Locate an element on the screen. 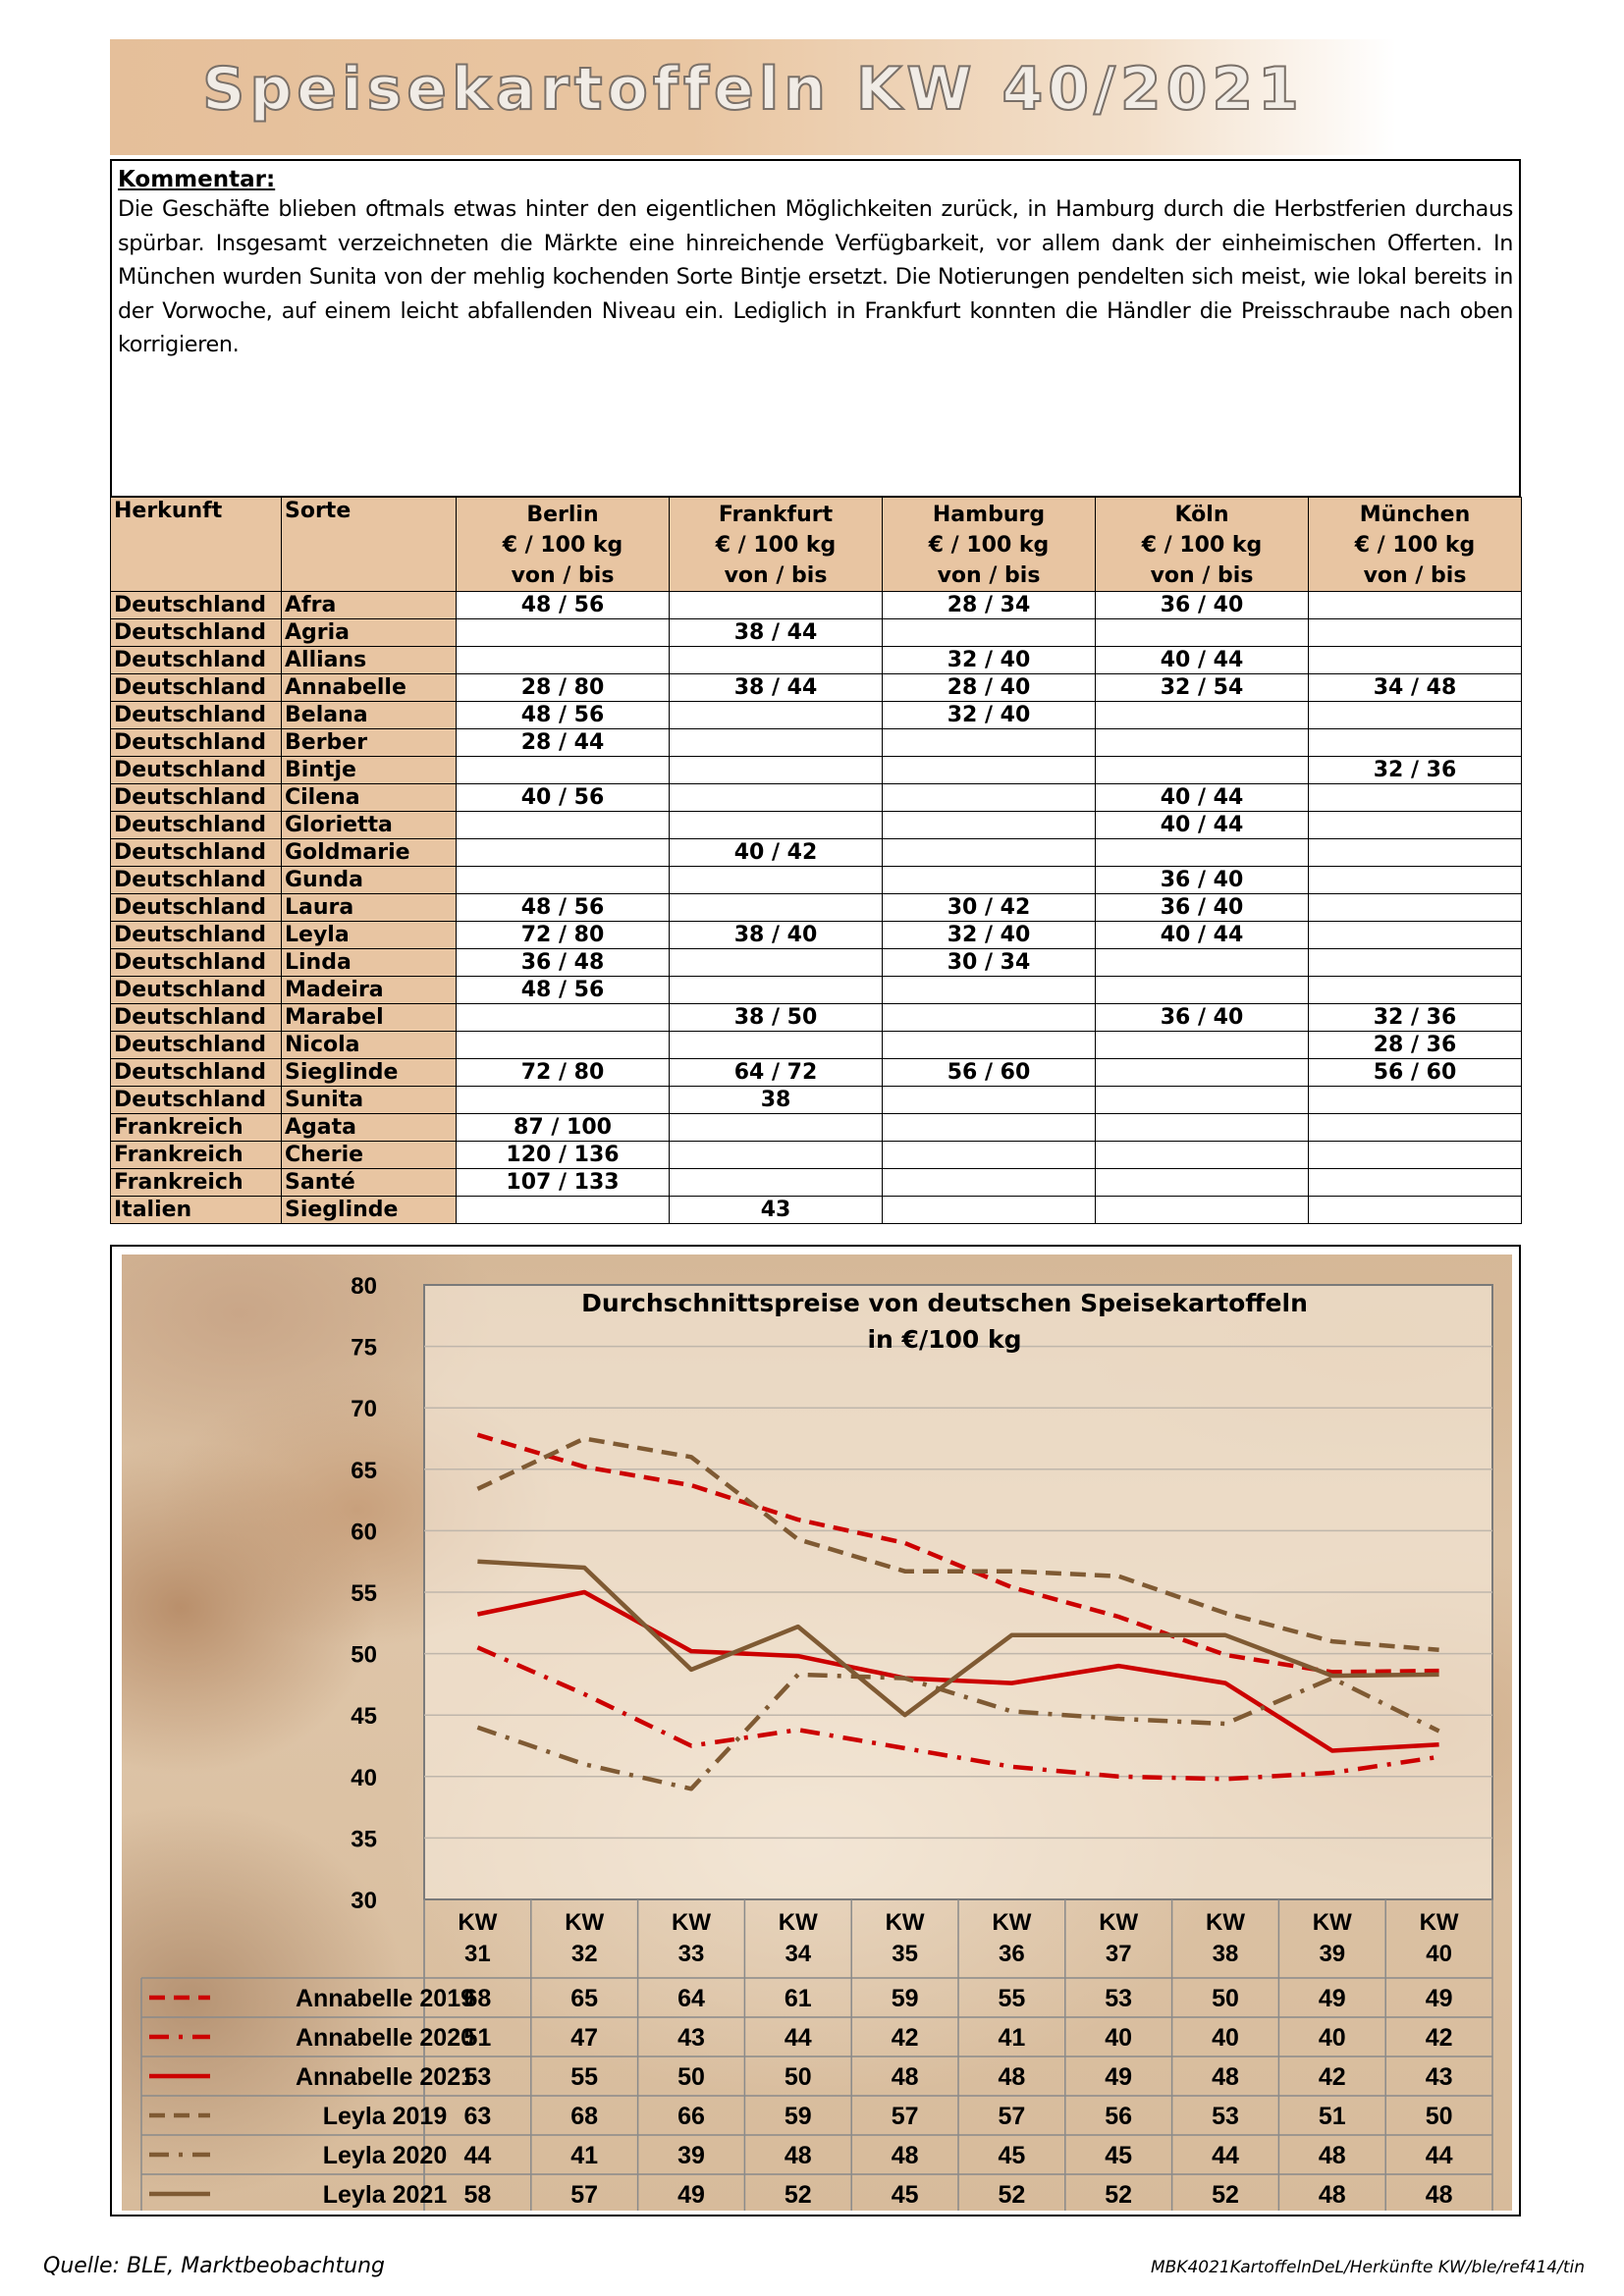 This screenshot has height=2296, width=1624. data-label: 41 is located at coordinates (584, 2155).